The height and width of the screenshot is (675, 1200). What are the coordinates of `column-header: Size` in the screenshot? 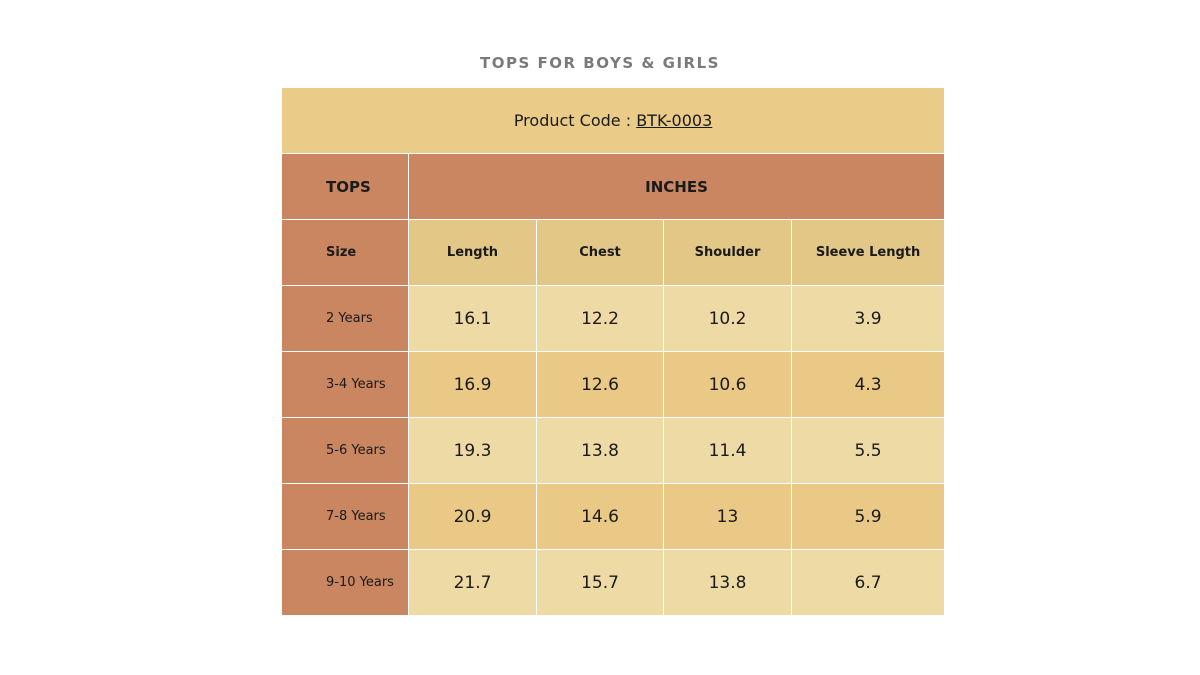 It's located at (345, 252).